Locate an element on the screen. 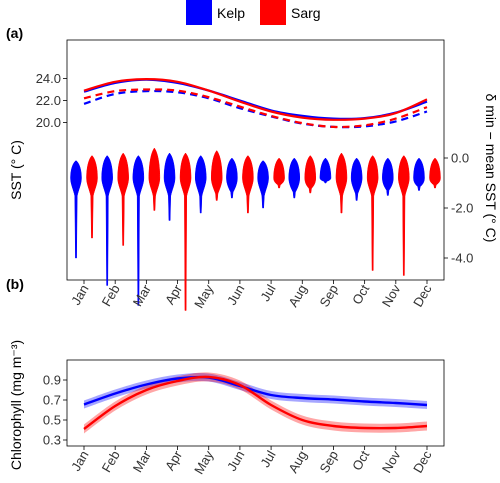 This screenshot has width=500, height=483. tick-label-left: 0.5 is located at coordinates (52, 420).